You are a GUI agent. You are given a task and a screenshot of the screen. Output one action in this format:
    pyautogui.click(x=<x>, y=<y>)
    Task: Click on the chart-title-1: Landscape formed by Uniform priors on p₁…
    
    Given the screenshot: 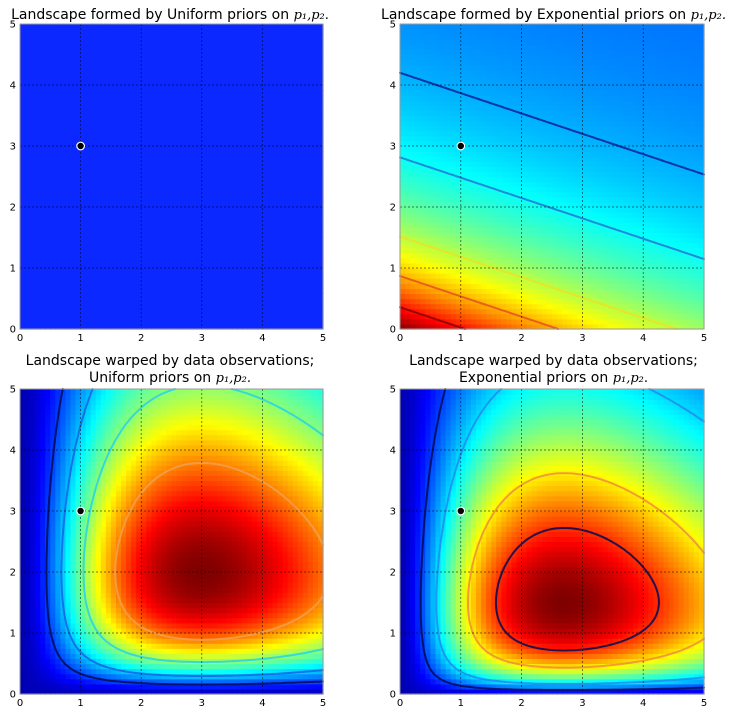 What is the action you would take?
    pyautogui.click(x=170, y=15)
    